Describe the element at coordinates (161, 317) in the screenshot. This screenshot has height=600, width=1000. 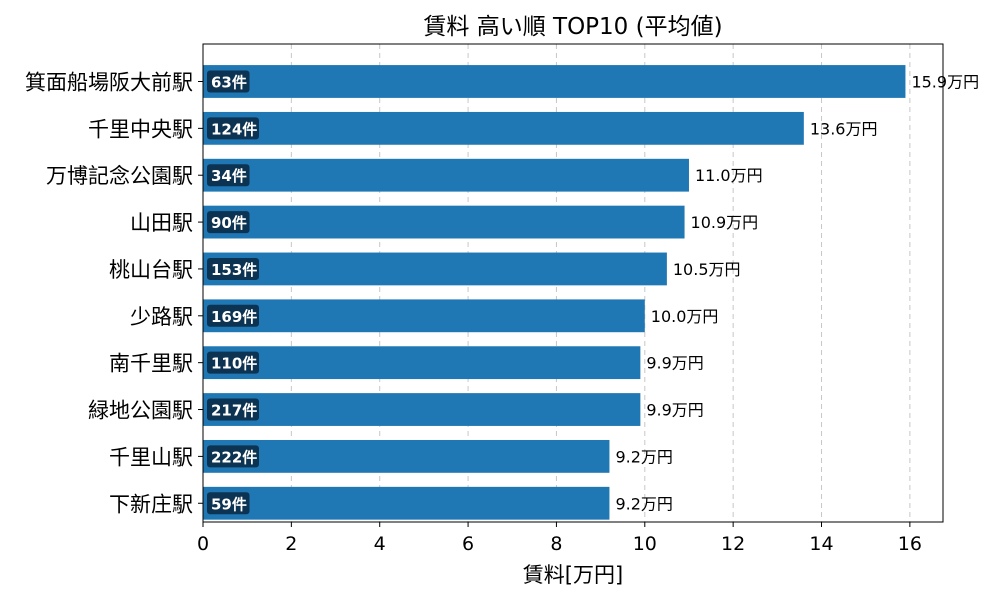
I see `category-label: 少路駅` at that location.